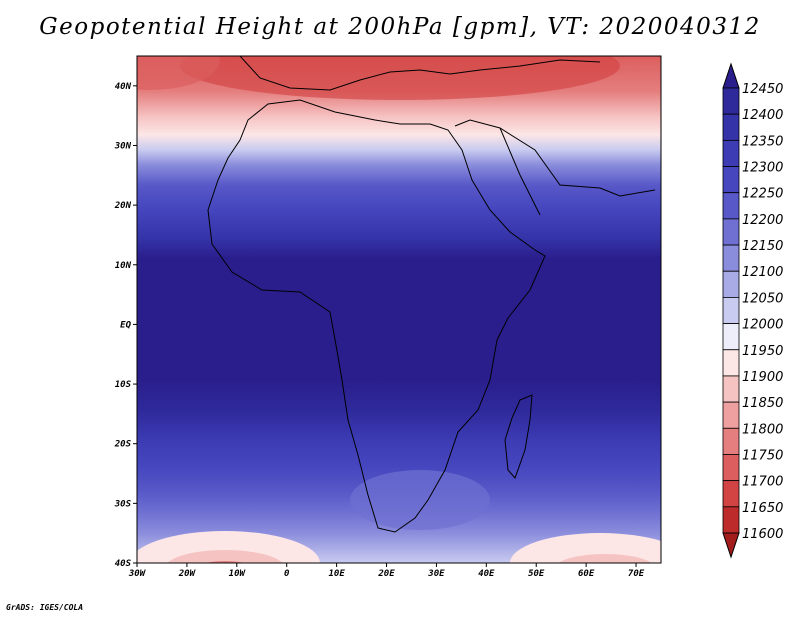  I want to click on lat-tick-label: 10S, so click(123, 385).